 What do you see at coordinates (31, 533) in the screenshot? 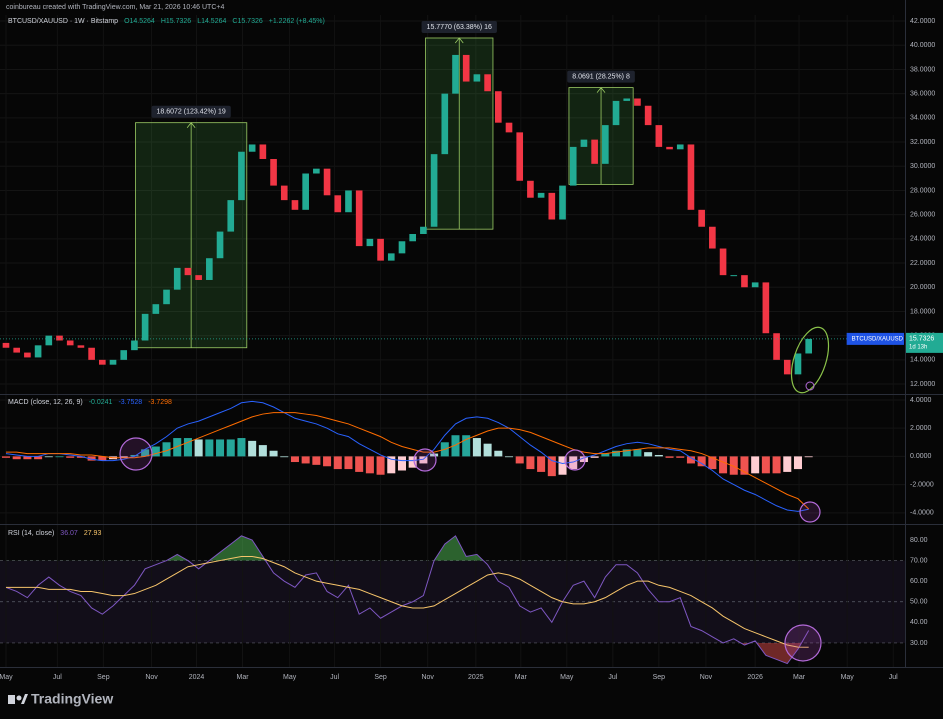
I see `indicator-title: RSI (14, close)` at bounding box center [31, 533].